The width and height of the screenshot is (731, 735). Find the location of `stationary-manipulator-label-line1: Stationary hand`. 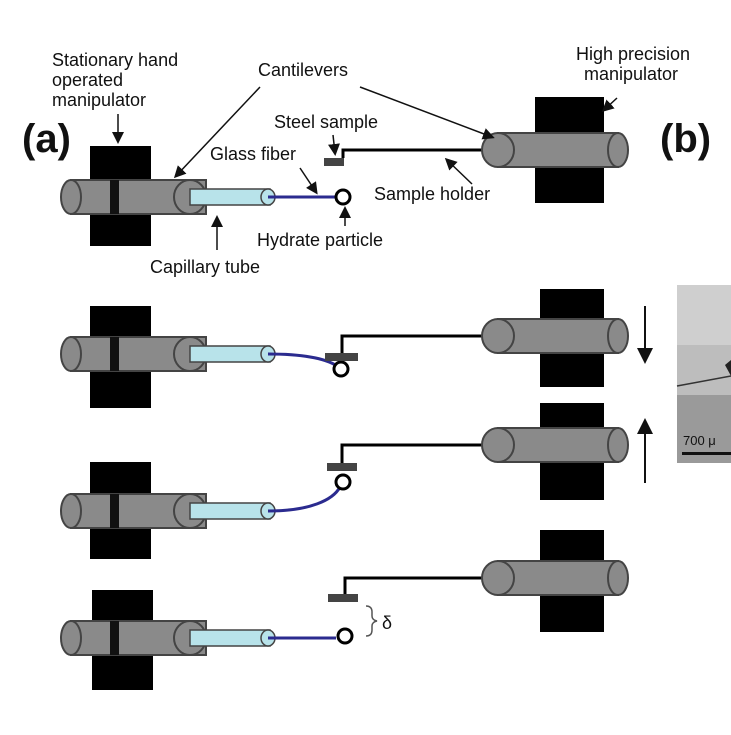

stationary-manipulator-label-line1: Stationary hand is located at coordinates (115, 60).